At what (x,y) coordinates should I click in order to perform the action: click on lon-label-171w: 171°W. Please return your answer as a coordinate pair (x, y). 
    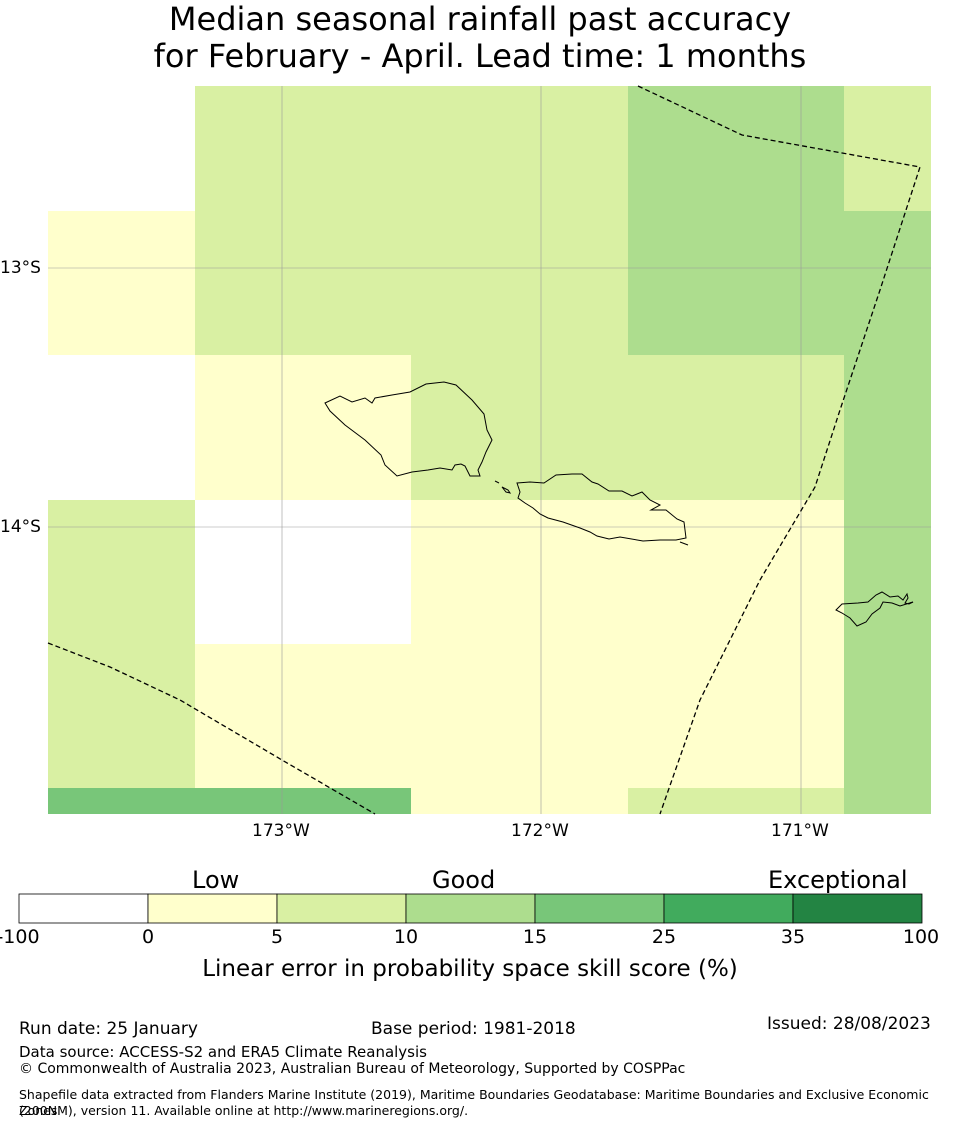
    Looking at the image, I should click on (800, 831).